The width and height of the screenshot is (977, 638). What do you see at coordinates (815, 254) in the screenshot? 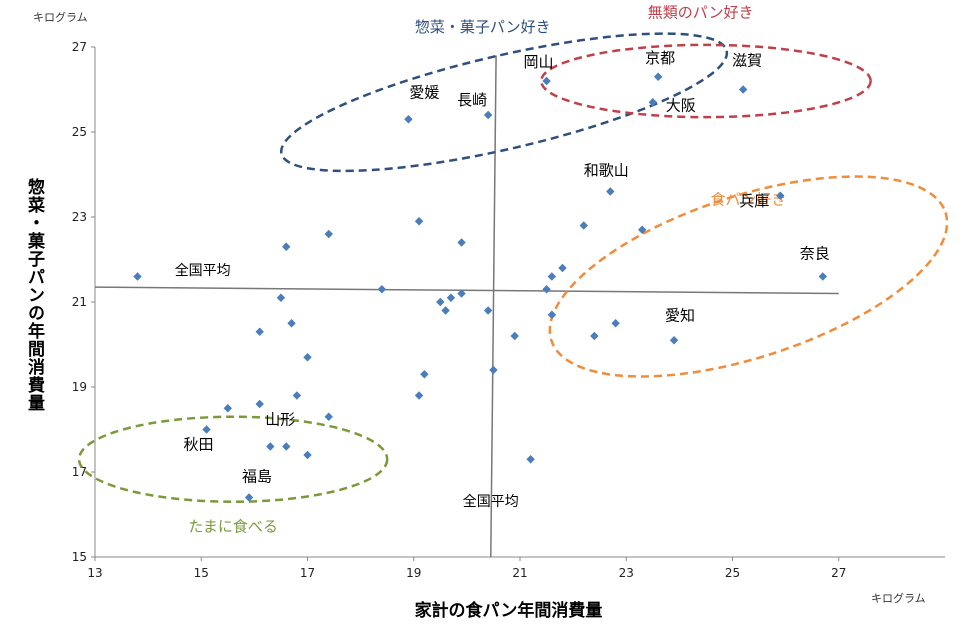
I see `point-label: 奈良` at bounding box center [815, 254].